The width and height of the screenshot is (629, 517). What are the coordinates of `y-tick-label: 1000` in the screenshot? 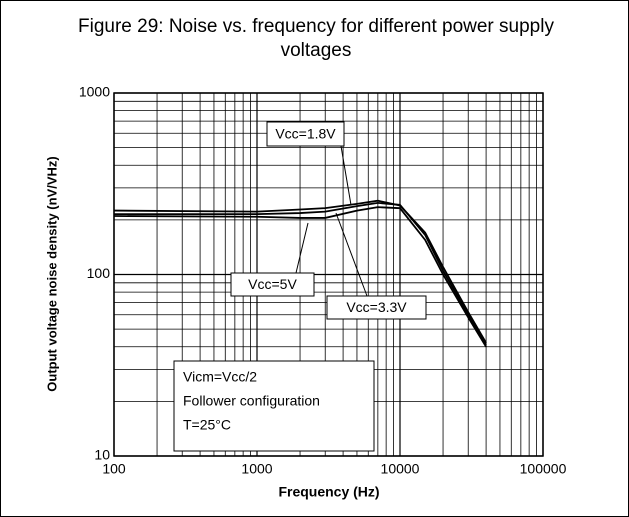 It's located at (94, 92).